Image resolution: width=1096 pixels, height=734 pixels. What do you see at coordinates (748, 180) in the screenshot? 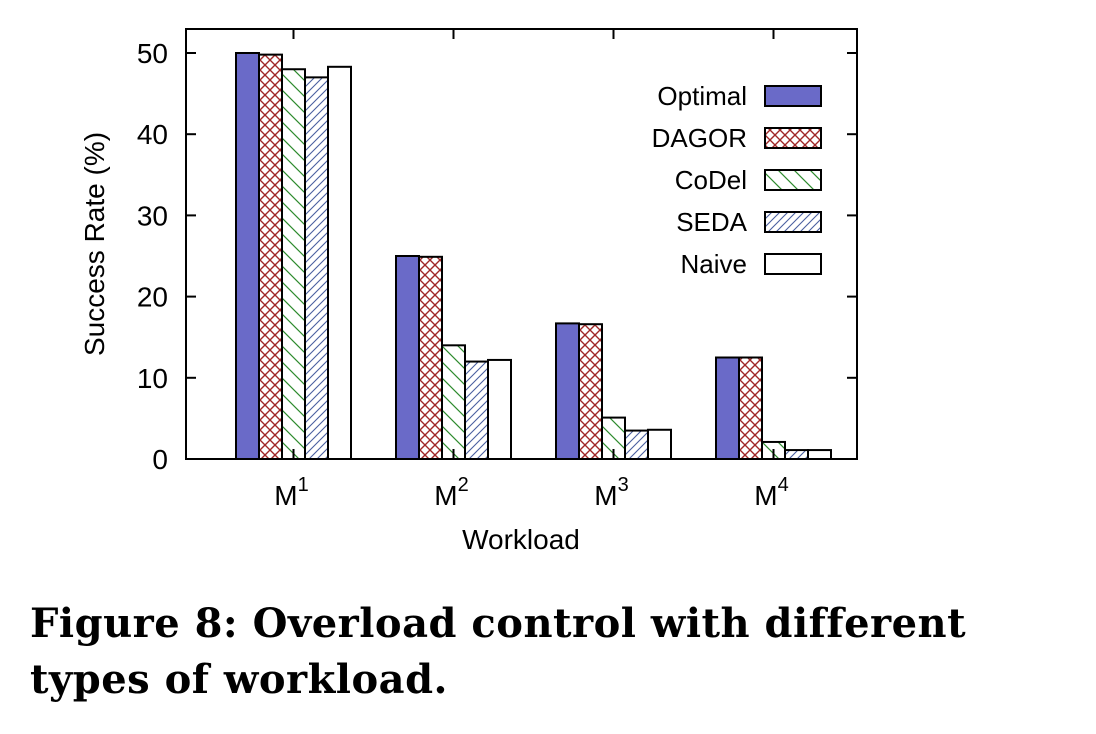
I see `legend-item-codel: CoDel` at bounding box center [748, 180].